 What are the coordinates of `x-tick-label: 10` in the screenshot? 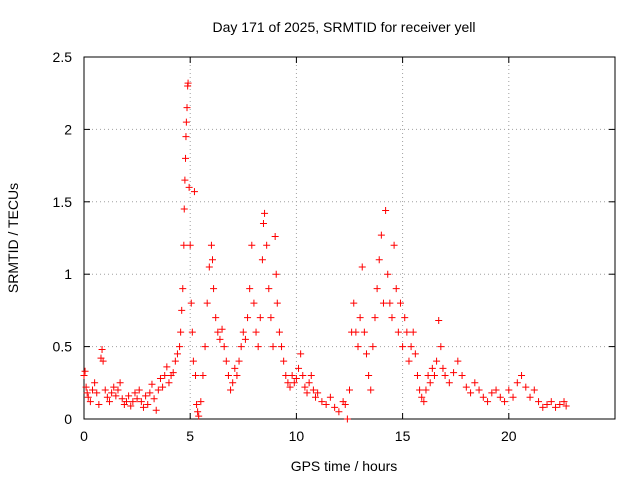 It's located at (297, 436).